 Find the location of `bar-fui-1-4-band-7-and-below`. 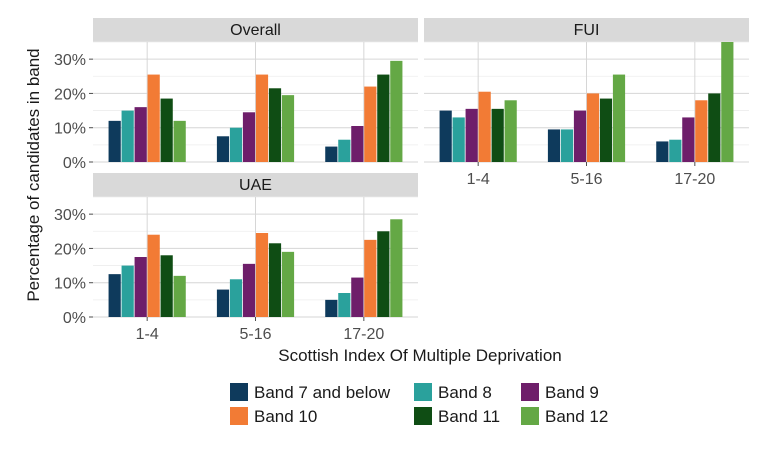

bar-fui-1-4-band-7-and-below is located at coordinates (445, 136).